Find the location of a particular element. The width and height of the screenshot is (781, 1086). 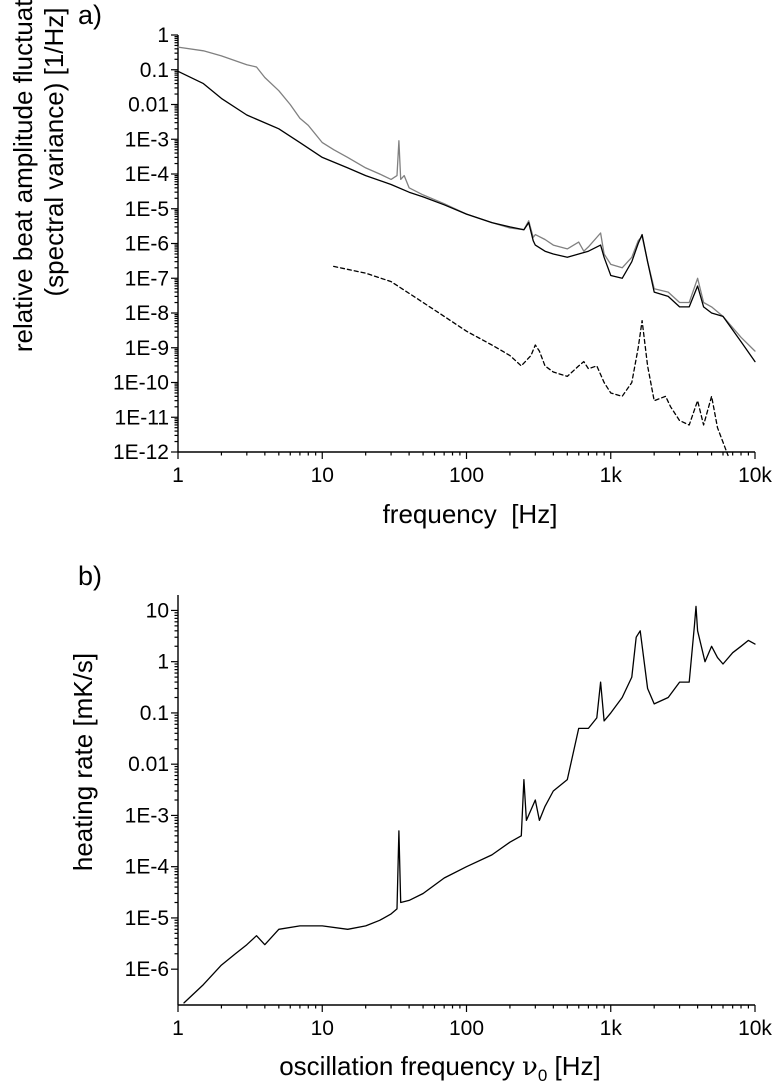

y-tick-label: 10 is located at coordinates (157, 610).